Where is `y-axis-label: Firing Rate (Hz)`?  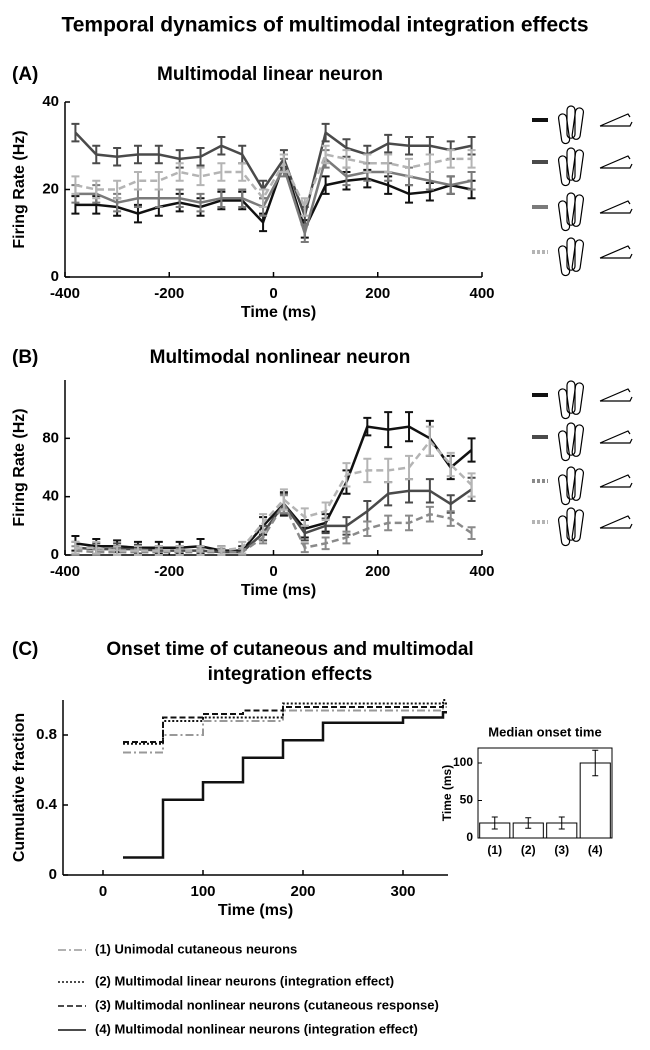
y-axis-label: Firing Rate (Hz) is located at coordinates (19, 189).